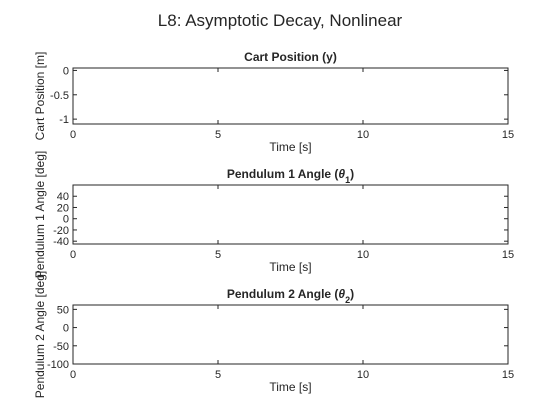 Image resolution: width=560 pixels, height=420 pixels. I want to click on cart-position-x-tick-label: 10, so click(363, 135).